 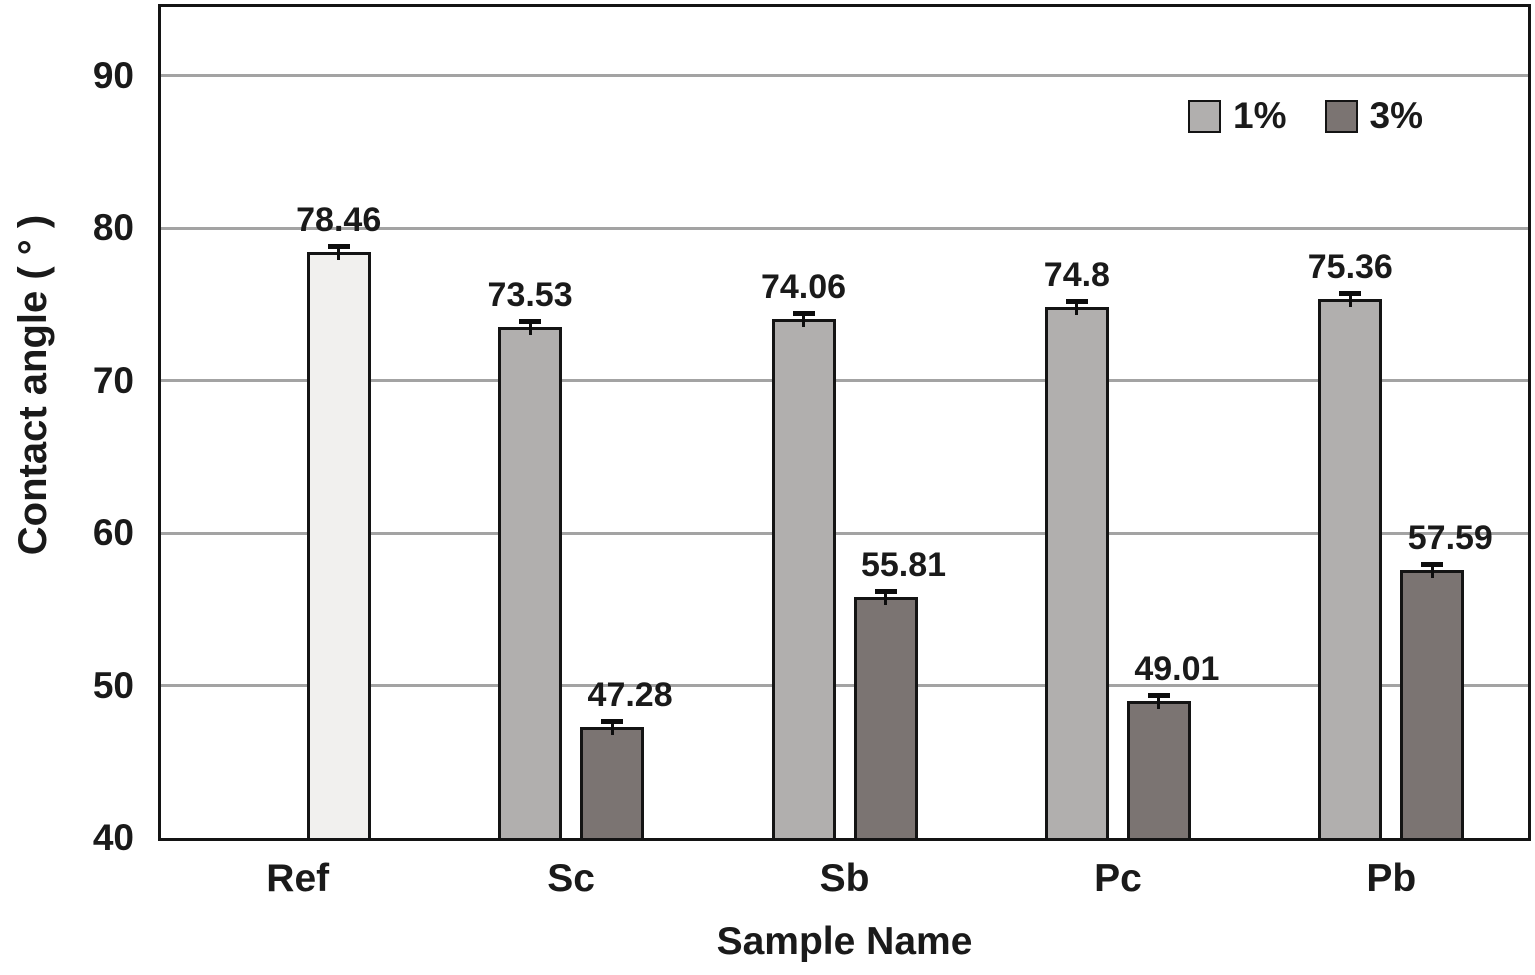 What do you see at coordinates (630, 694) in the screenshot?
I see `bar-value-label: 47.28` at bounding box center [630, 694].